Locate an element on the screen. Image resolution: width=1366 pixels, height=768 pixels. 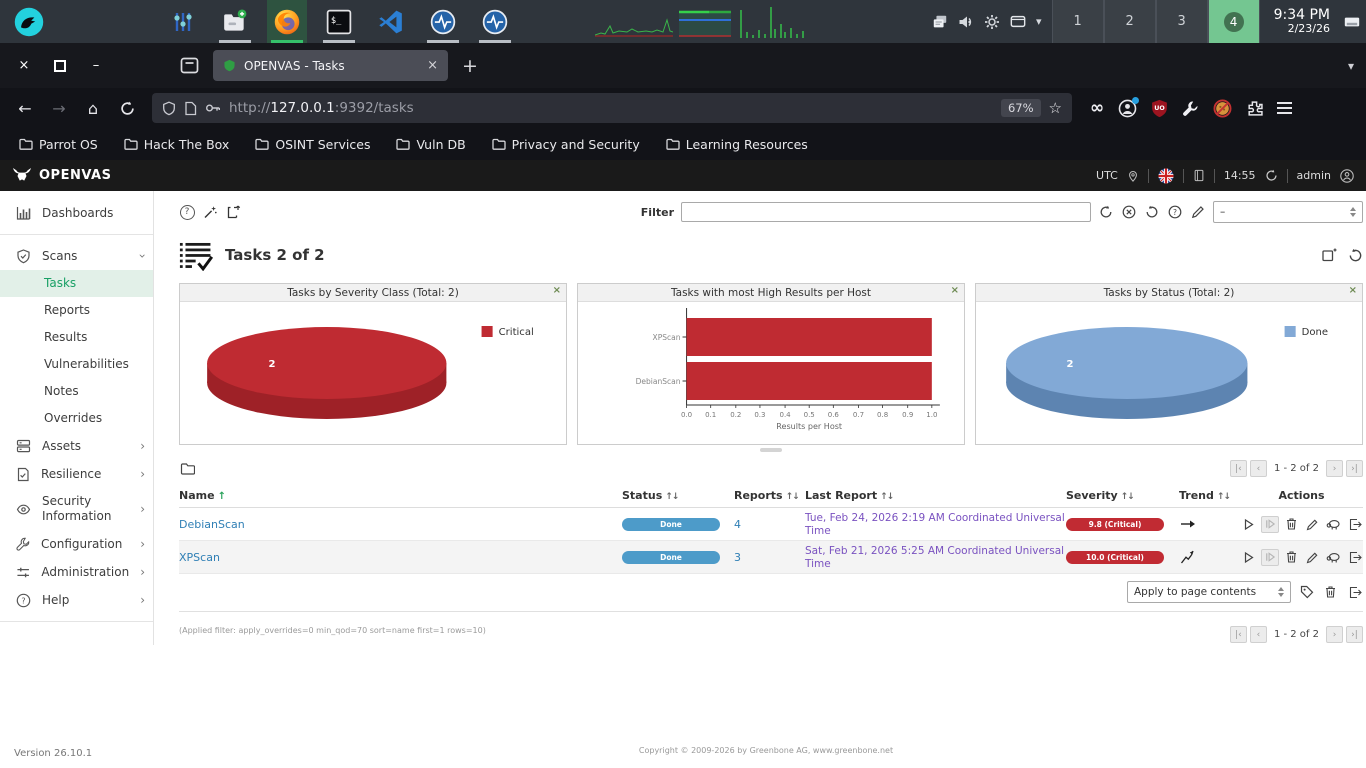
language-flag-icon is located at coordinates (1166, 176).